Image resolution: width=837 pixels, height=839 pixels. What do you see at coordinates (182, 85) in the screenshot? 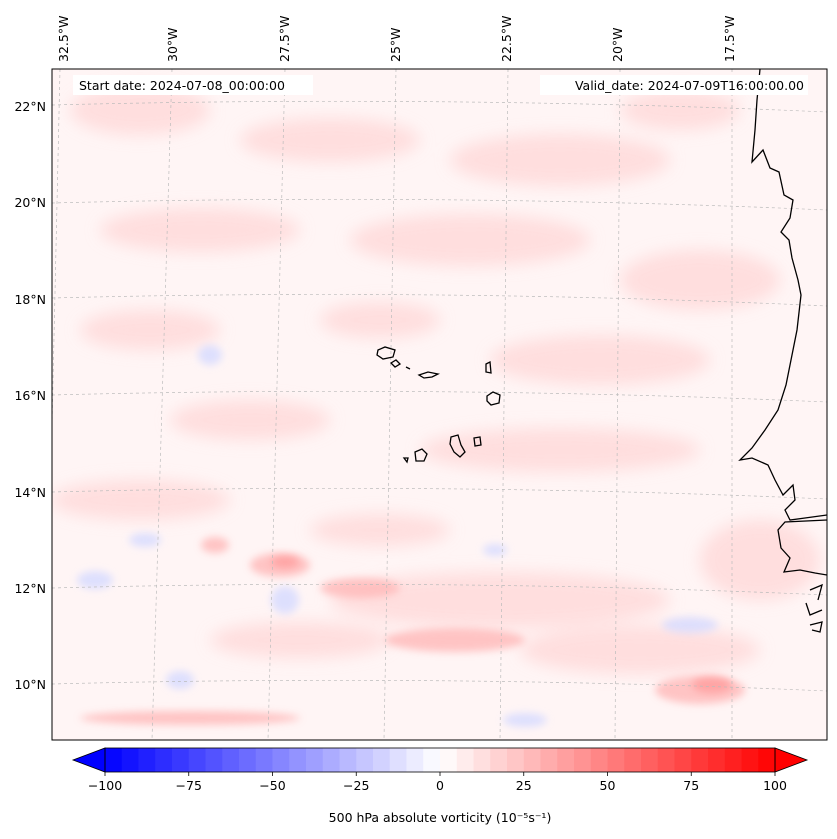
I see `start-date-text: Start date: 2024-07-08_00:00:00` at bounding box center [182, 85].